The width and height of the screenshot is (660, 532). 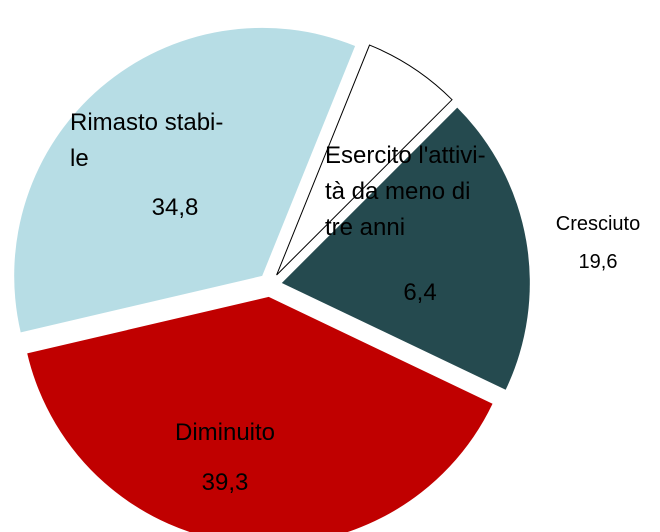 I want to click on slice-label-line: Cresciuto, so click(x=598, y=224).